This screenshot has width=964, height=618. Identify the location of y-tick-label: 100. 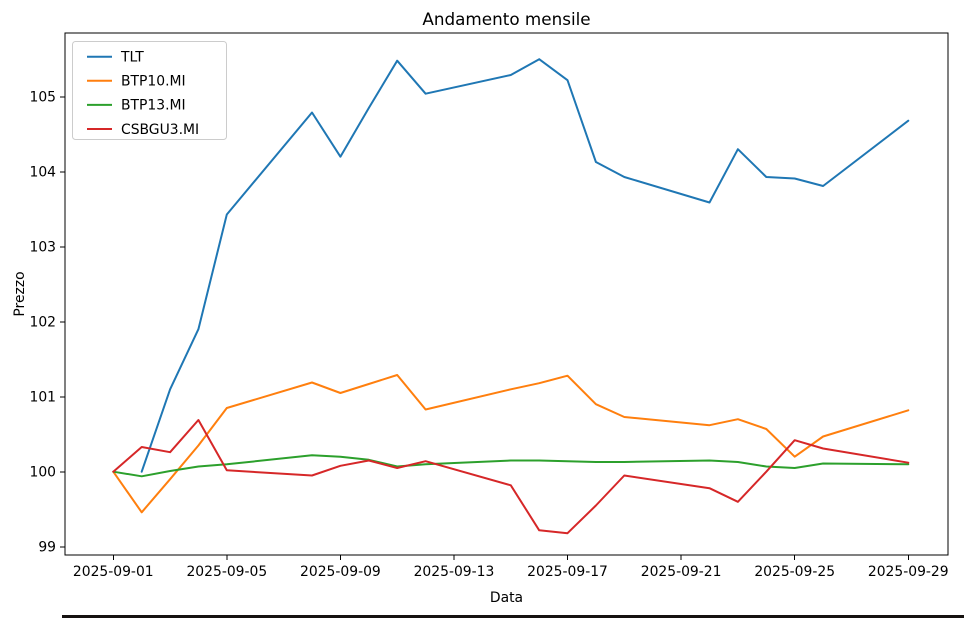
(42, 473).